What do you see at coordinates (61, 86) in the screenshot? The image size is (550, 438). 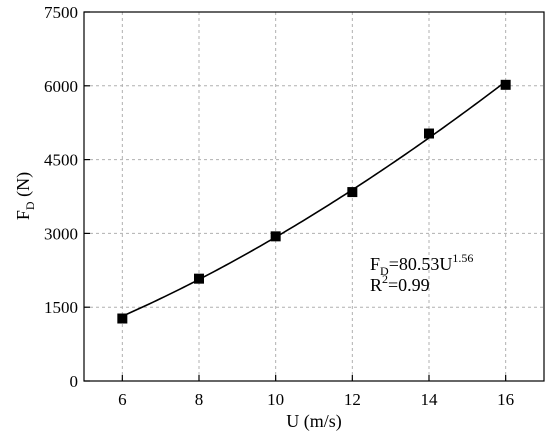 I see `y-tick-label: 6000` at bounding box center [61, 86].